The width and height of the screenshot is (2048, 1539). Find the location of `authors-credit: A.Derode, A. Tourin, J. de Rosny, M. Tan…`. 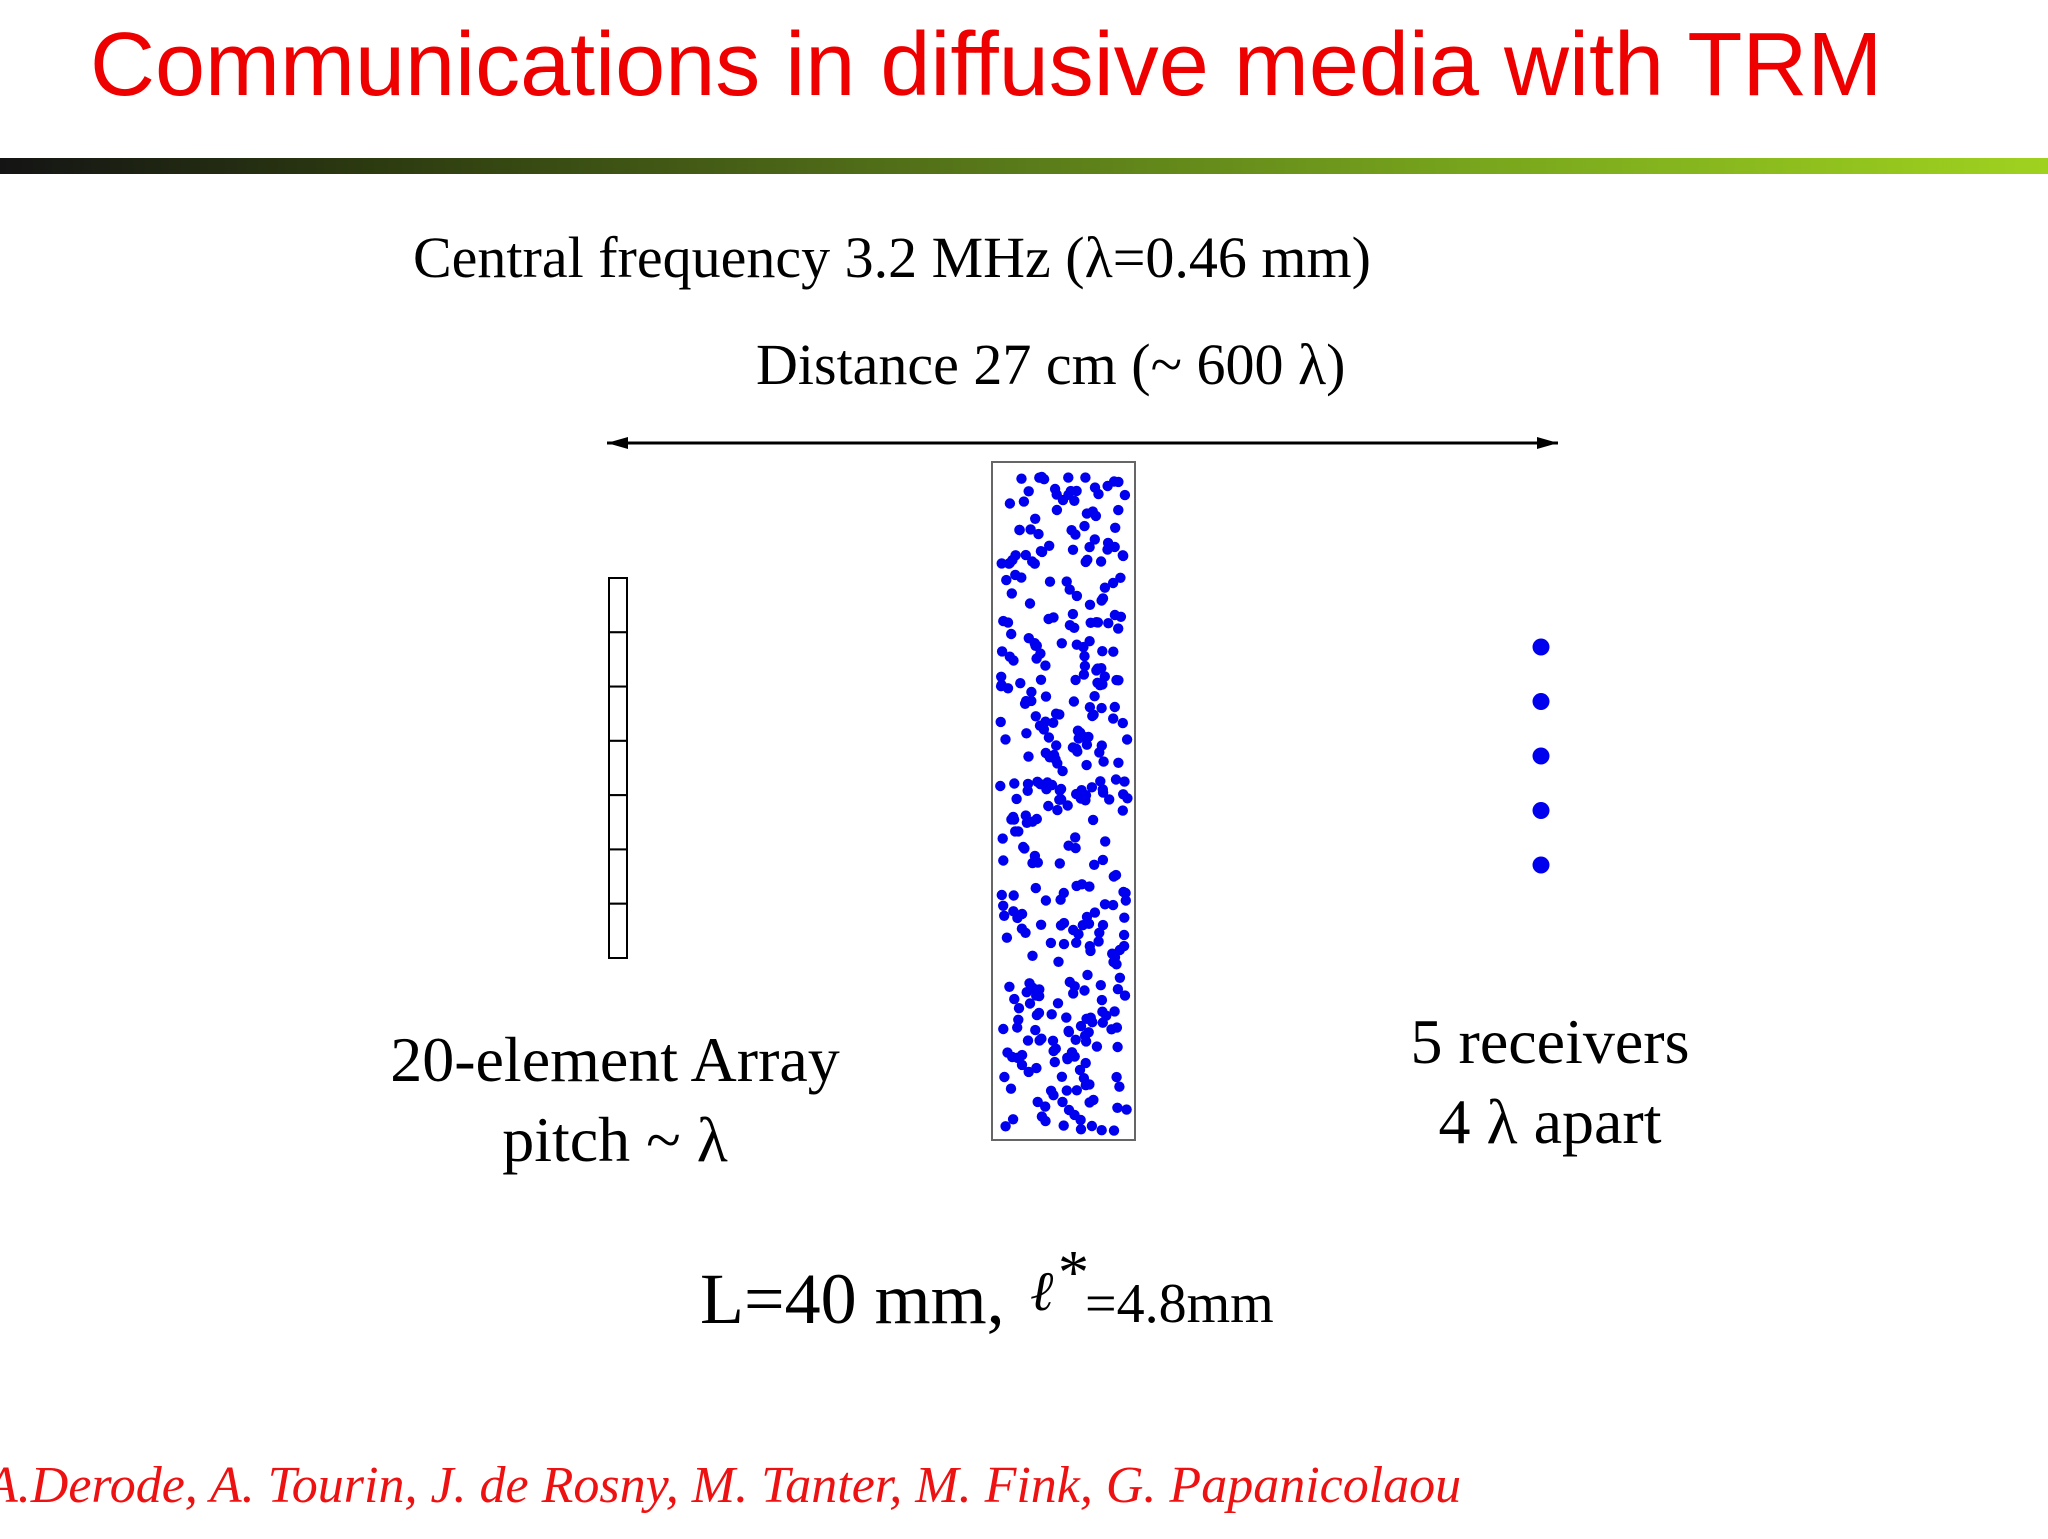

authors-credit: A.Derode, A. Tourin, J. de Rosny, M. Tan… is located at coordinates (731, 1485).